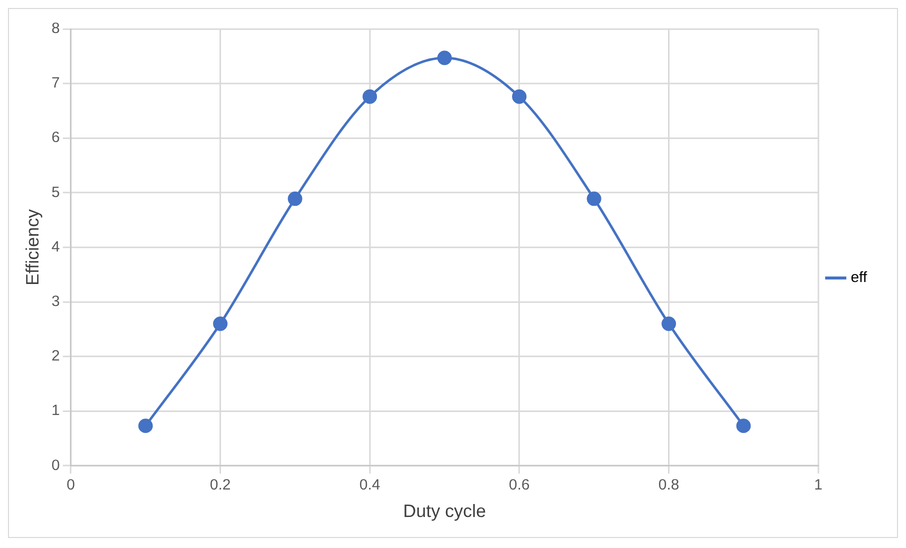  I want to click on y-tick-label: 3, so click(56, 301).